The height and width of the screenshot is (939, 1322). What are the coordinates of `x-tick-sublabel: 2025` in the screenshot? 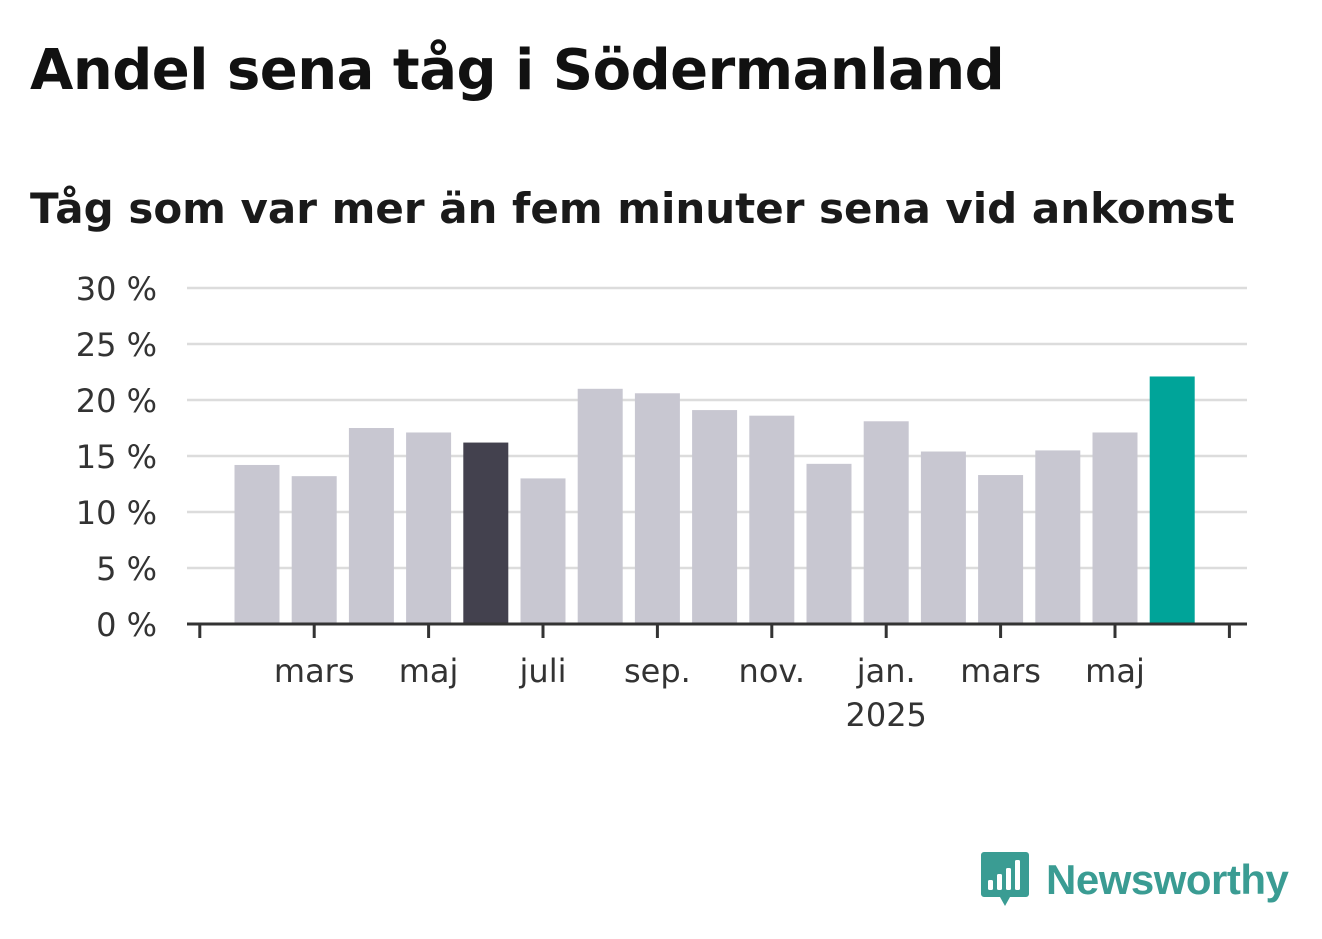 It's located at (885, 715).